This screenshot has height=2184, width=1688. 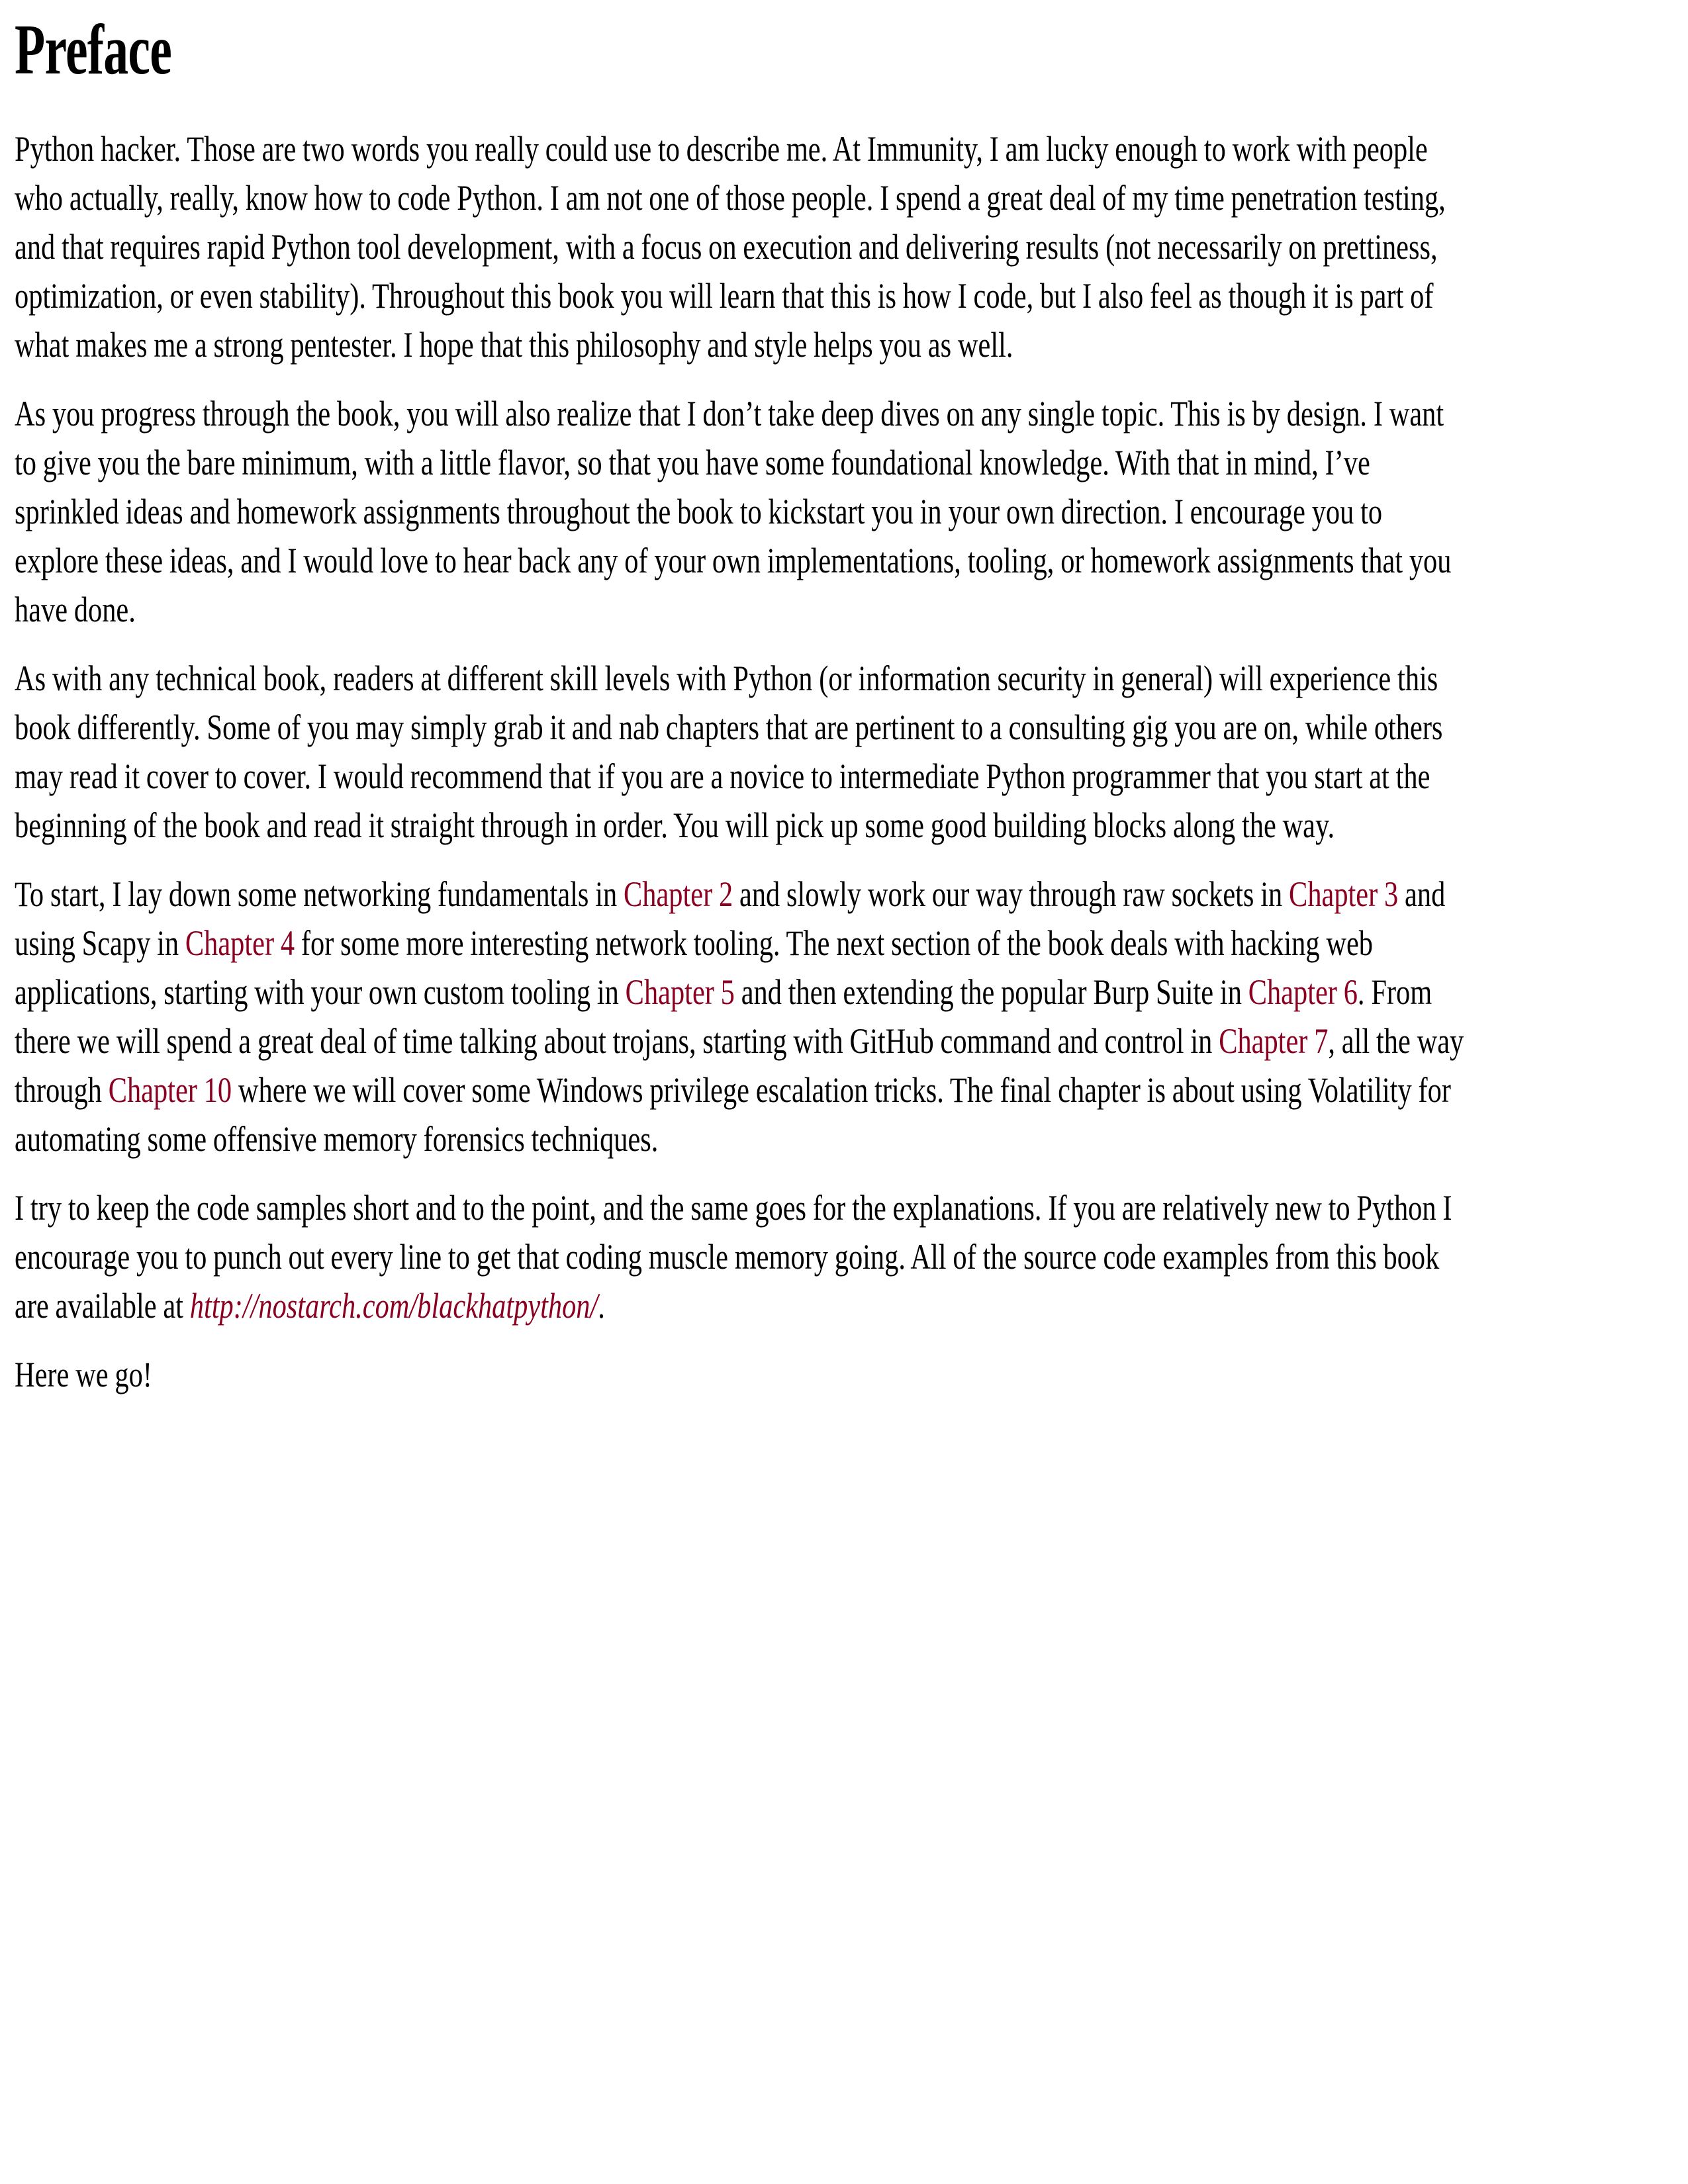 I want to click on paragraph-5-text-segment-2: ., so click(x=601, y=1306).